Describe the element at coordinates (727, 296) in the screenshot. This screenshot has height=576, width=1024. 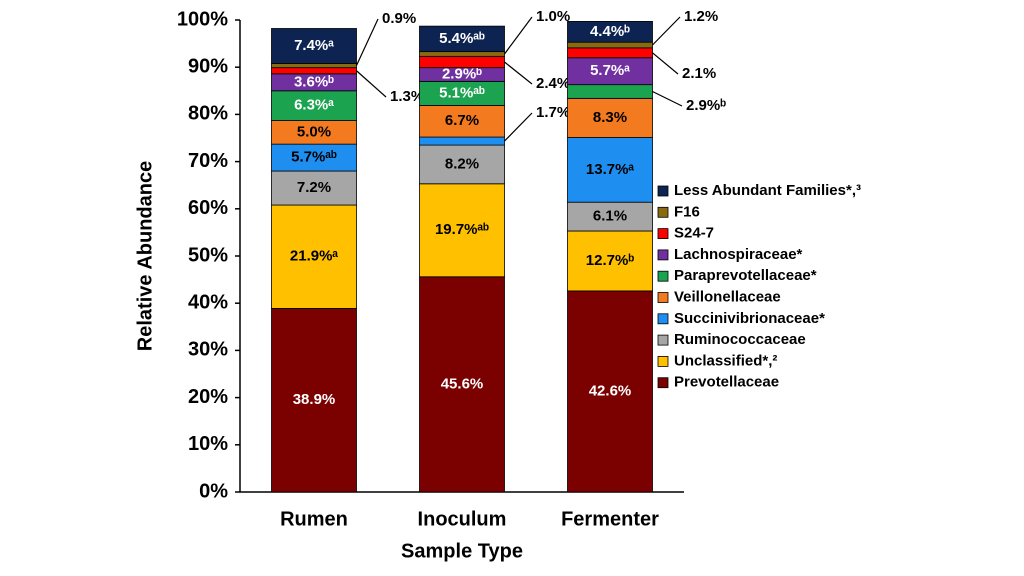
I see `legend-label: Veillonellaceae` at that location.